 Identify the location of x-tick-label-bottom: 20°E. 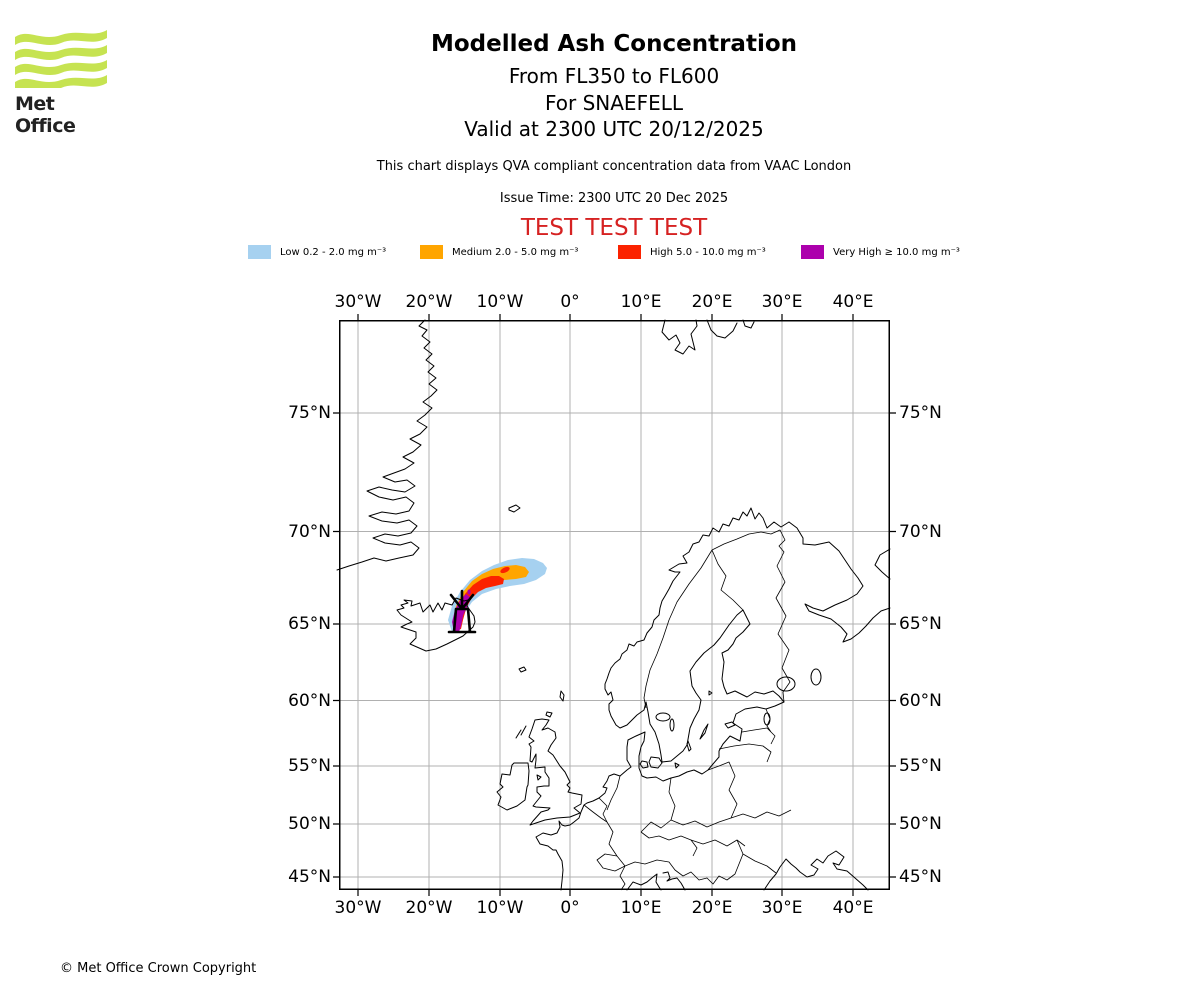
(712, 908).